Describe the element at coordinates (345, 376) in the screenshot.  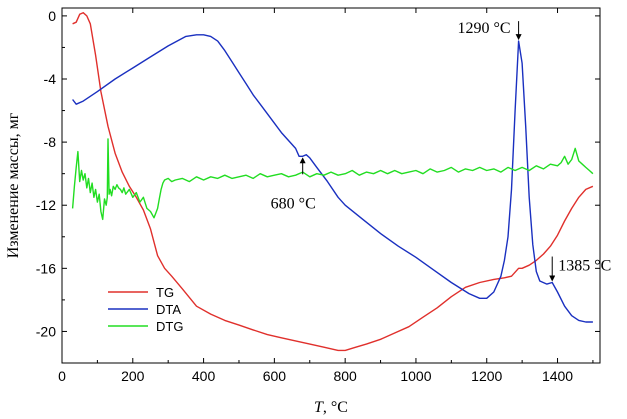
I see `x-tick-label: 800` at that location.